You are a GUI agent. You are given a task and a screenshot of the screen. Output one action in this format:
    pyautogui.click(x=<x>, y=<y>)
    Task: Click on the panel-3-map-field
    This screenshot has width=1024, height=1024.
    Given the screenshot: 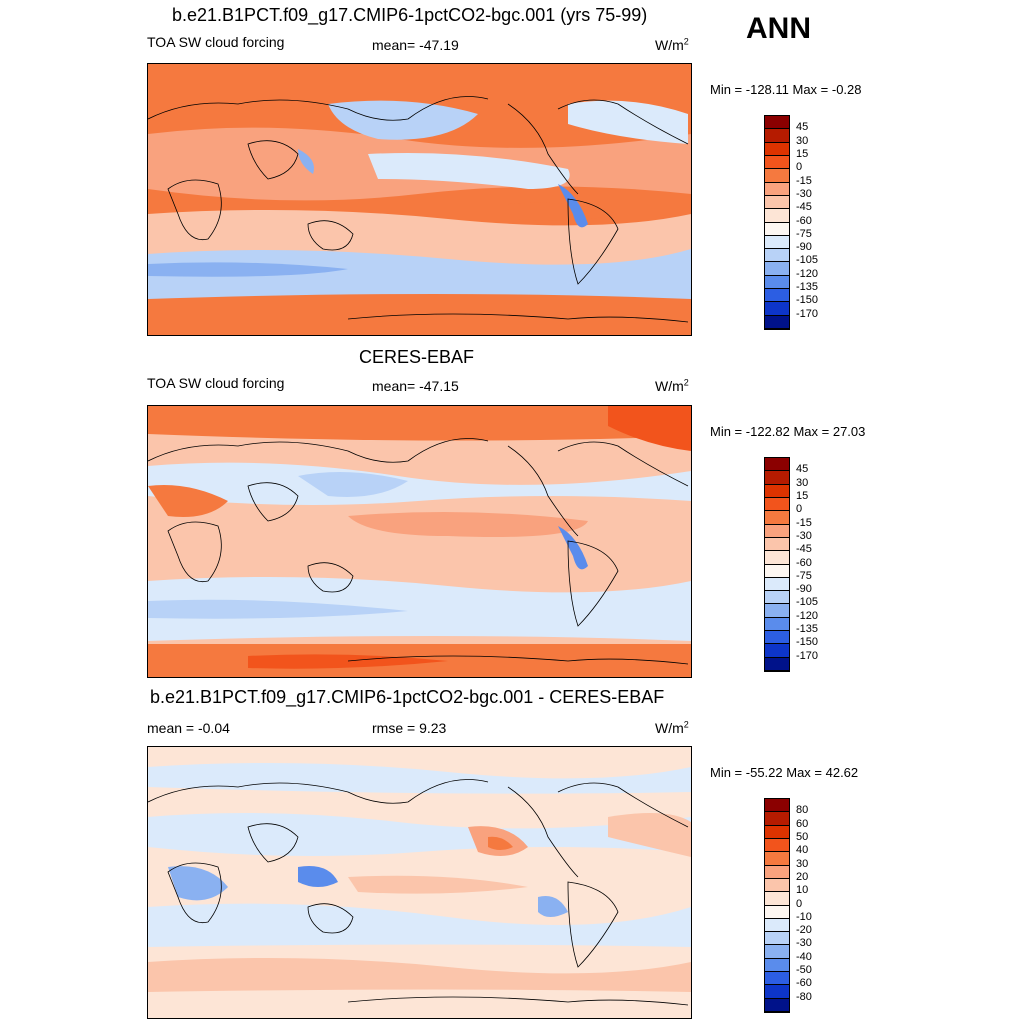 What is the action you would take?
    pyautogui.click(x=419, y=882)
    